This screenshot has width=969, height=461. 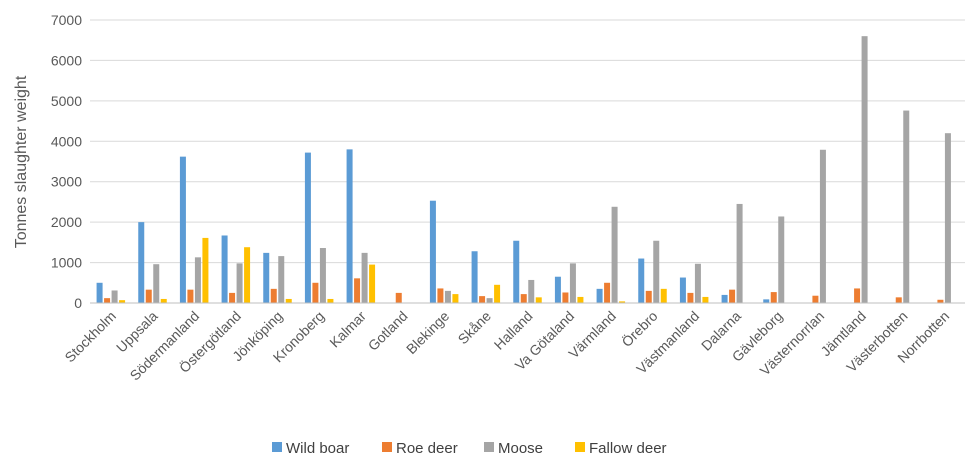 I want to click on y-tick-label: 5000, so click(x=66, y=101).